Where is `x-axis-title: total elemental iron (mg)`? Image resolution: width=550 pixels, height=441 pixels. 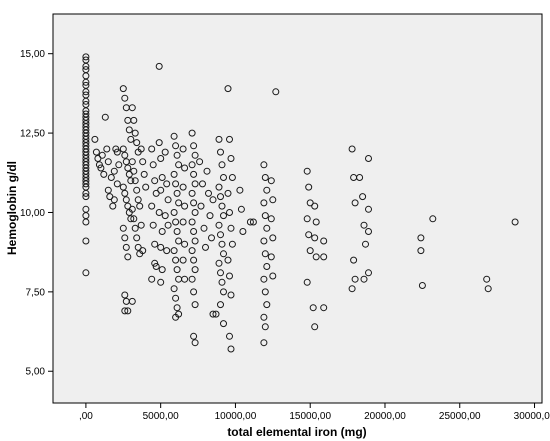
x-axis-title: total elemental iron (mg) is located at coordinates (296, 432).